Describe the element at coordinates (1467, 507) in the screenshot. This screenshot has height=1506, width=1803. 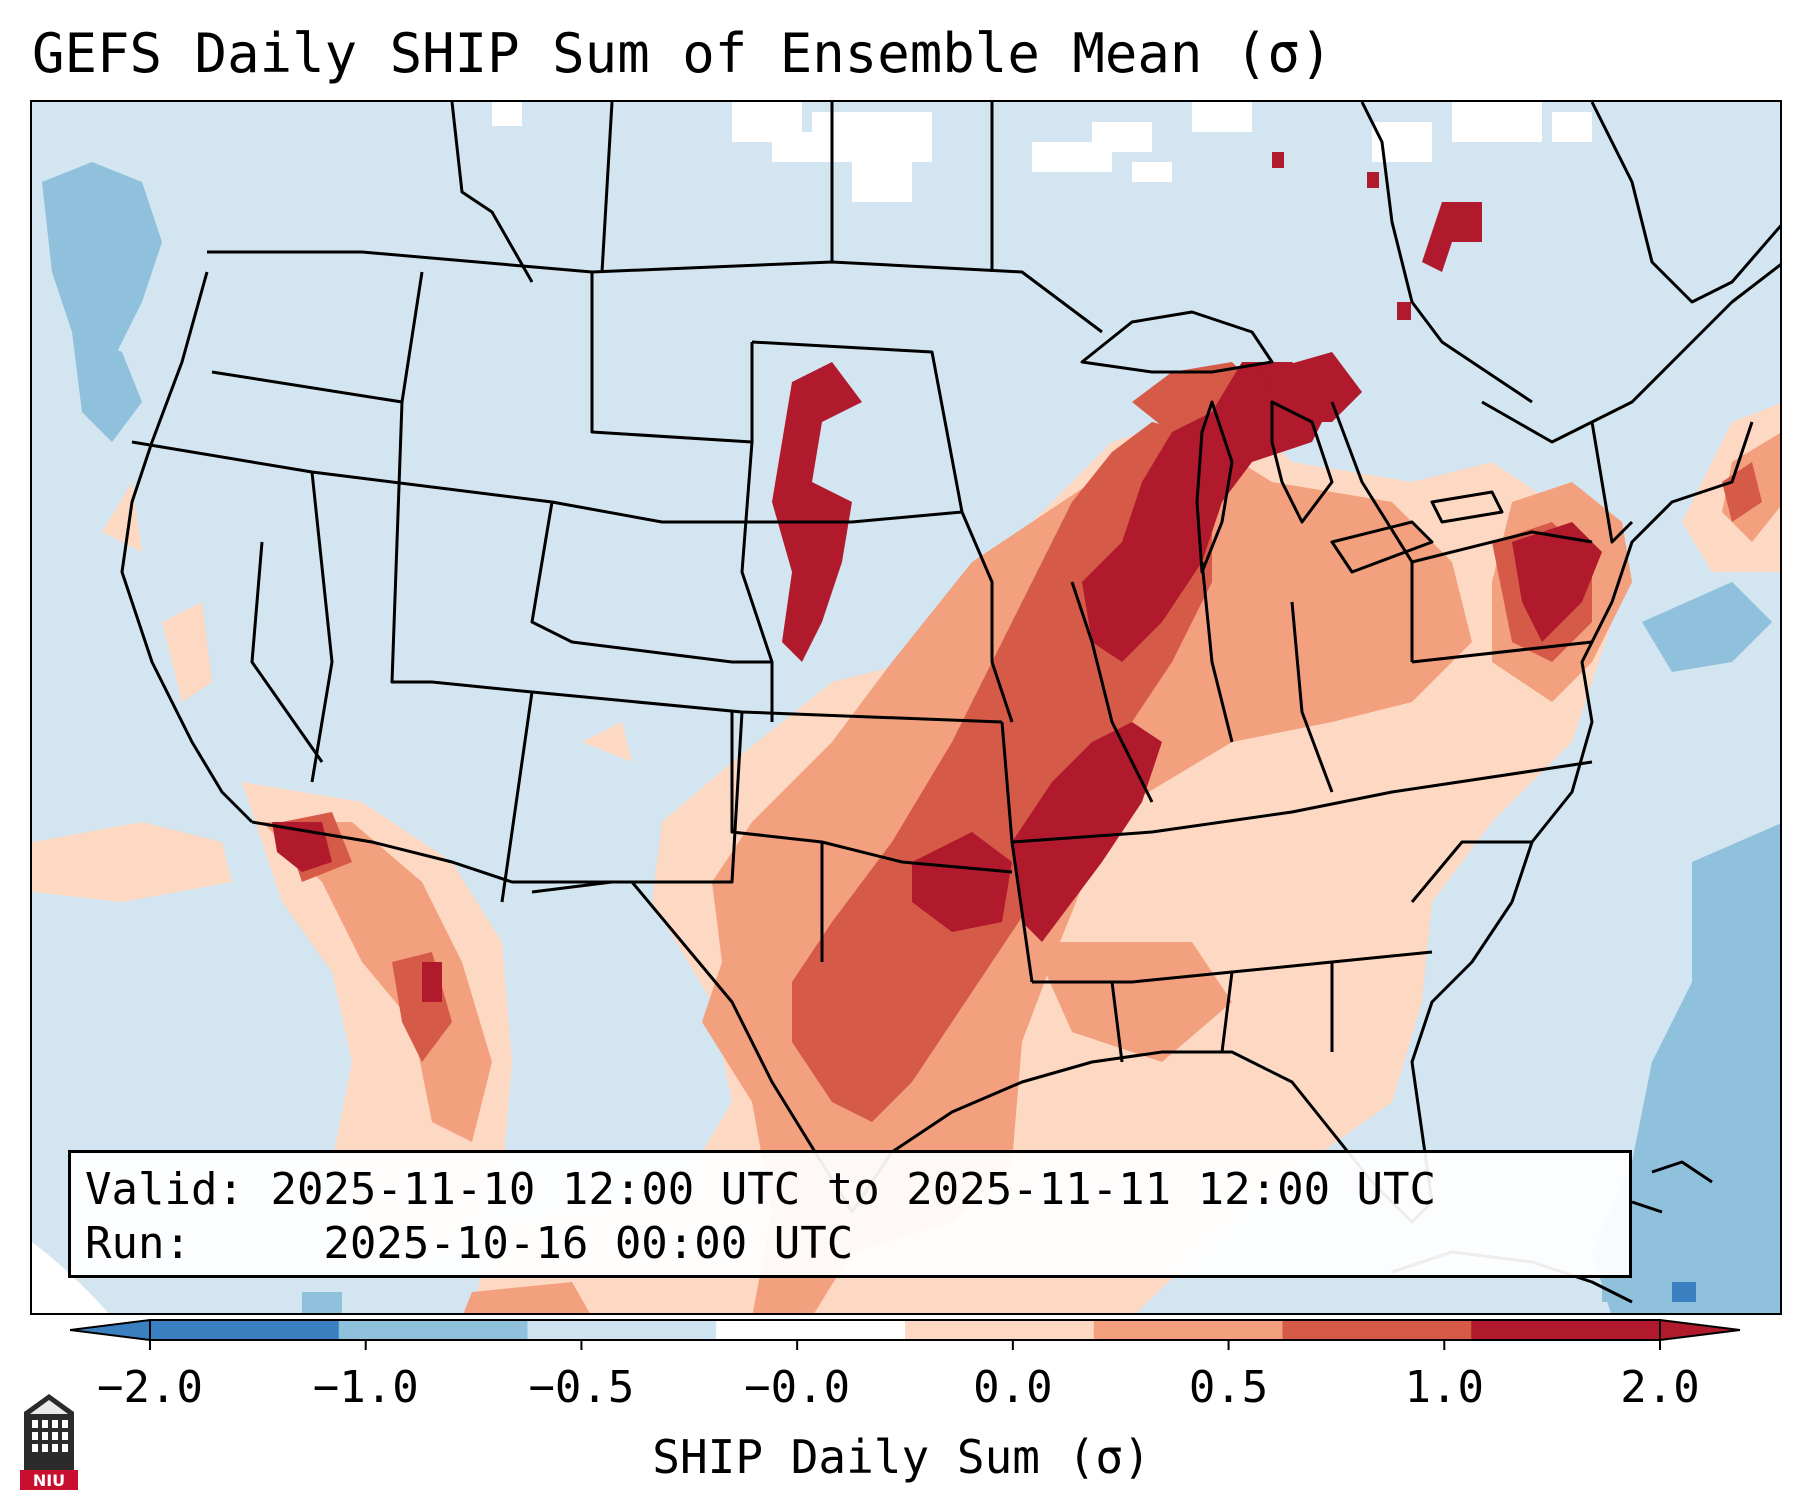
I see `lake-ontario` at that location.